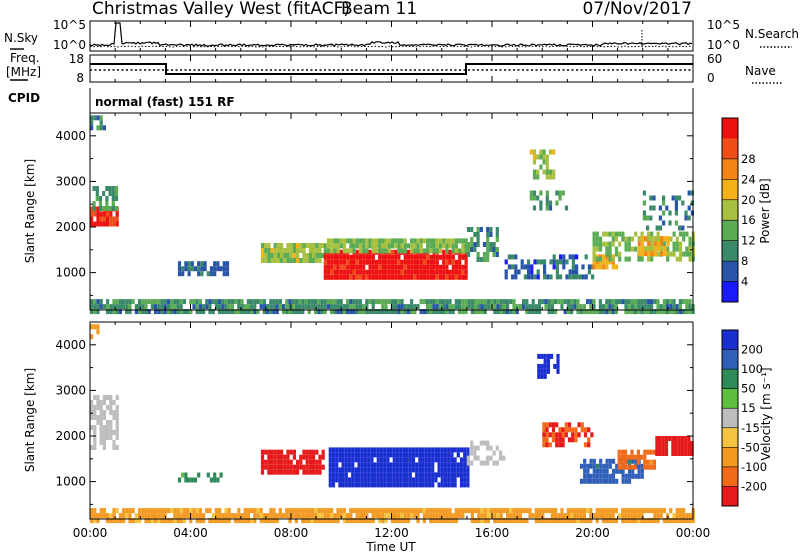 The height and width of the screenshot is (554, 800). I want to click on colorbar-frame, so click(730, 210).